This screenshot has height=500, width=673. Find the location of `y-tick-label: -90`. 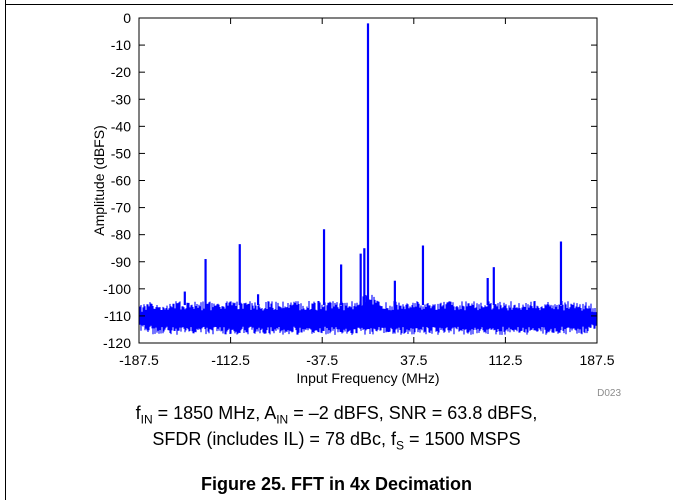

y-tick-label: -90 is located at coordinates (121, 262).